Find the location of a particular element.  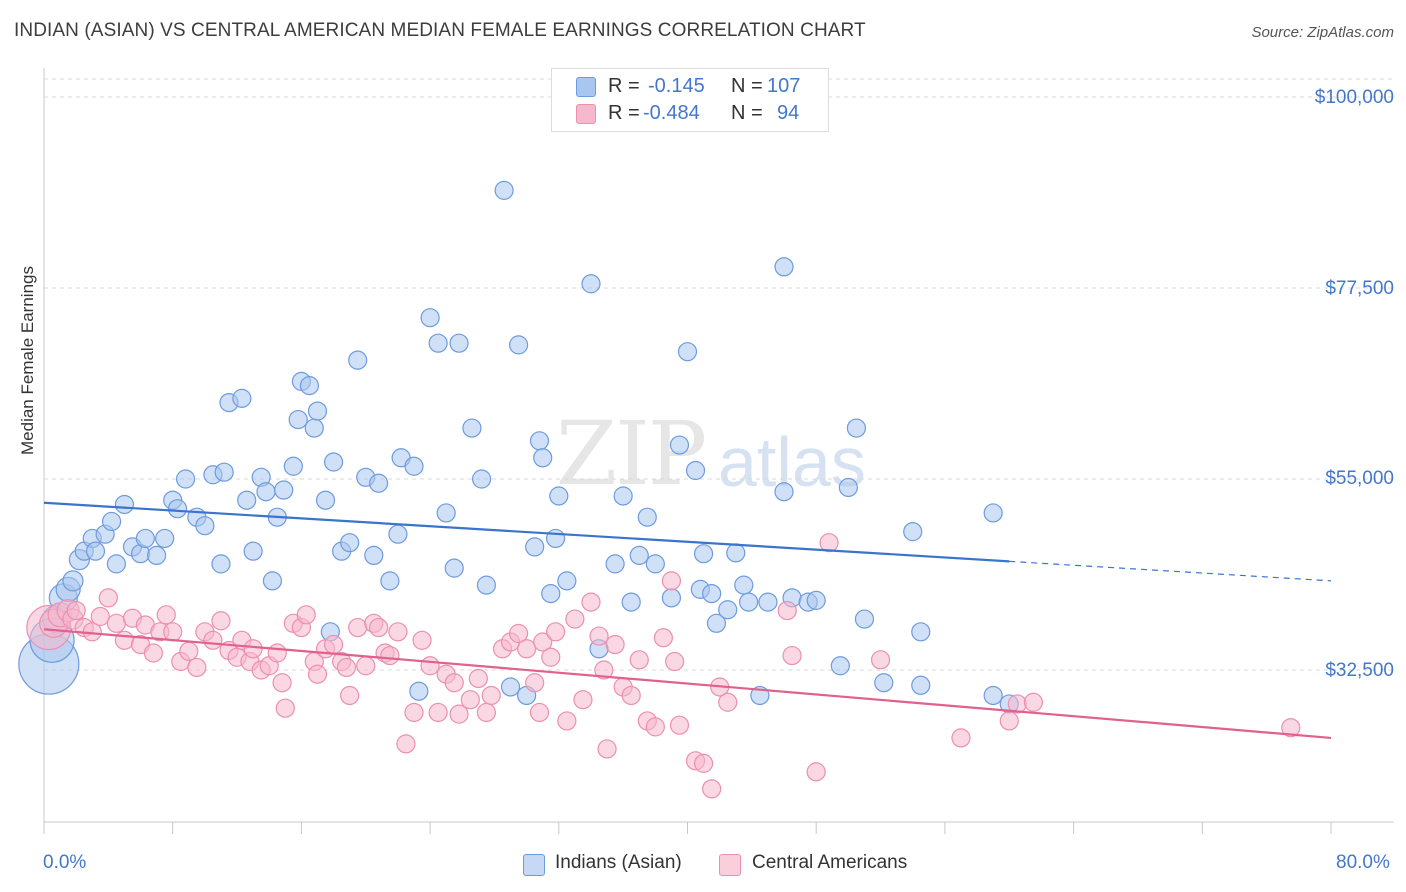

legend-r-label: R = is located at coordinates (624, 86).